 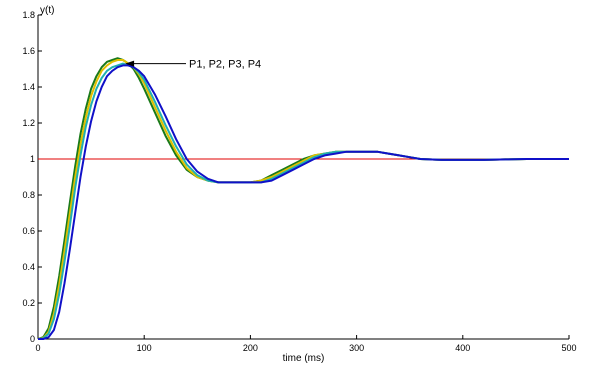 What do you see at coordinates (37, 348) in the screenshot?
I see `x-tick-label: 0` at bounding box center [37, 348].